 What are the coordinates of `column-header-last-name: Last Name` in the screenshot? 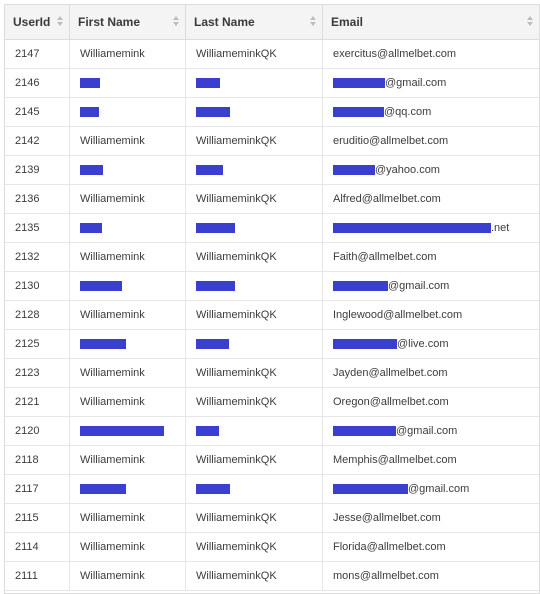 It's located at (254, 22).